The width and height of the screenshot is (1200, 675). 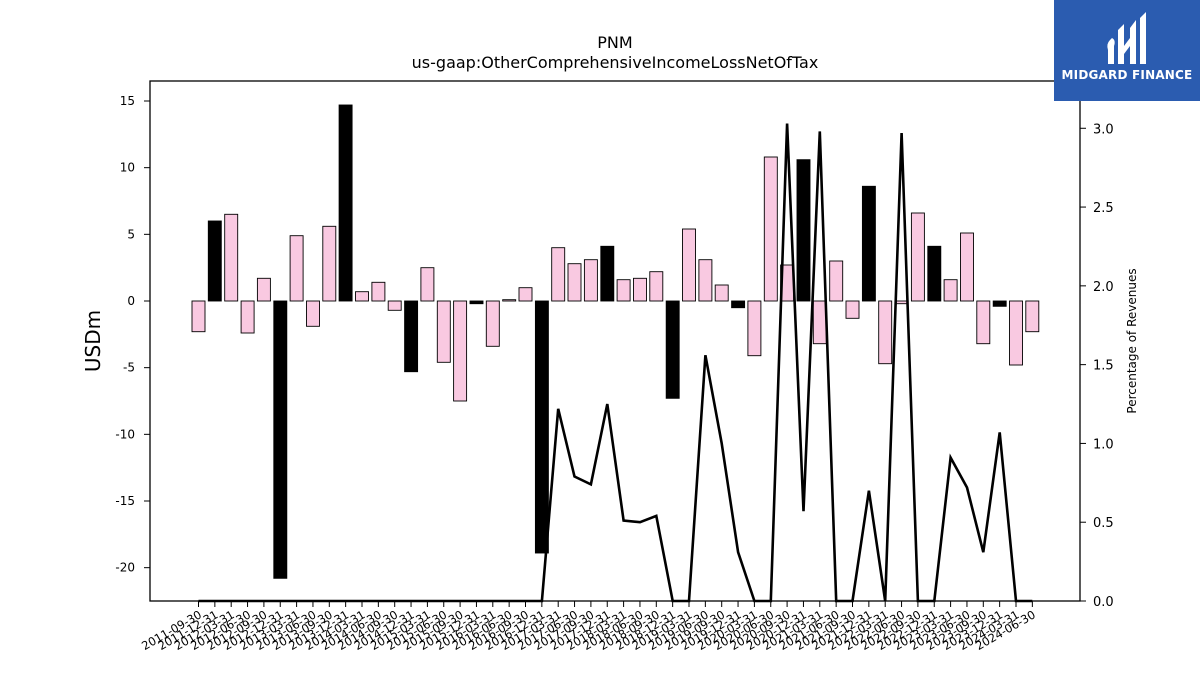 I want to click on y2-tick-label: 1.0, so click(x=1103, y=444).